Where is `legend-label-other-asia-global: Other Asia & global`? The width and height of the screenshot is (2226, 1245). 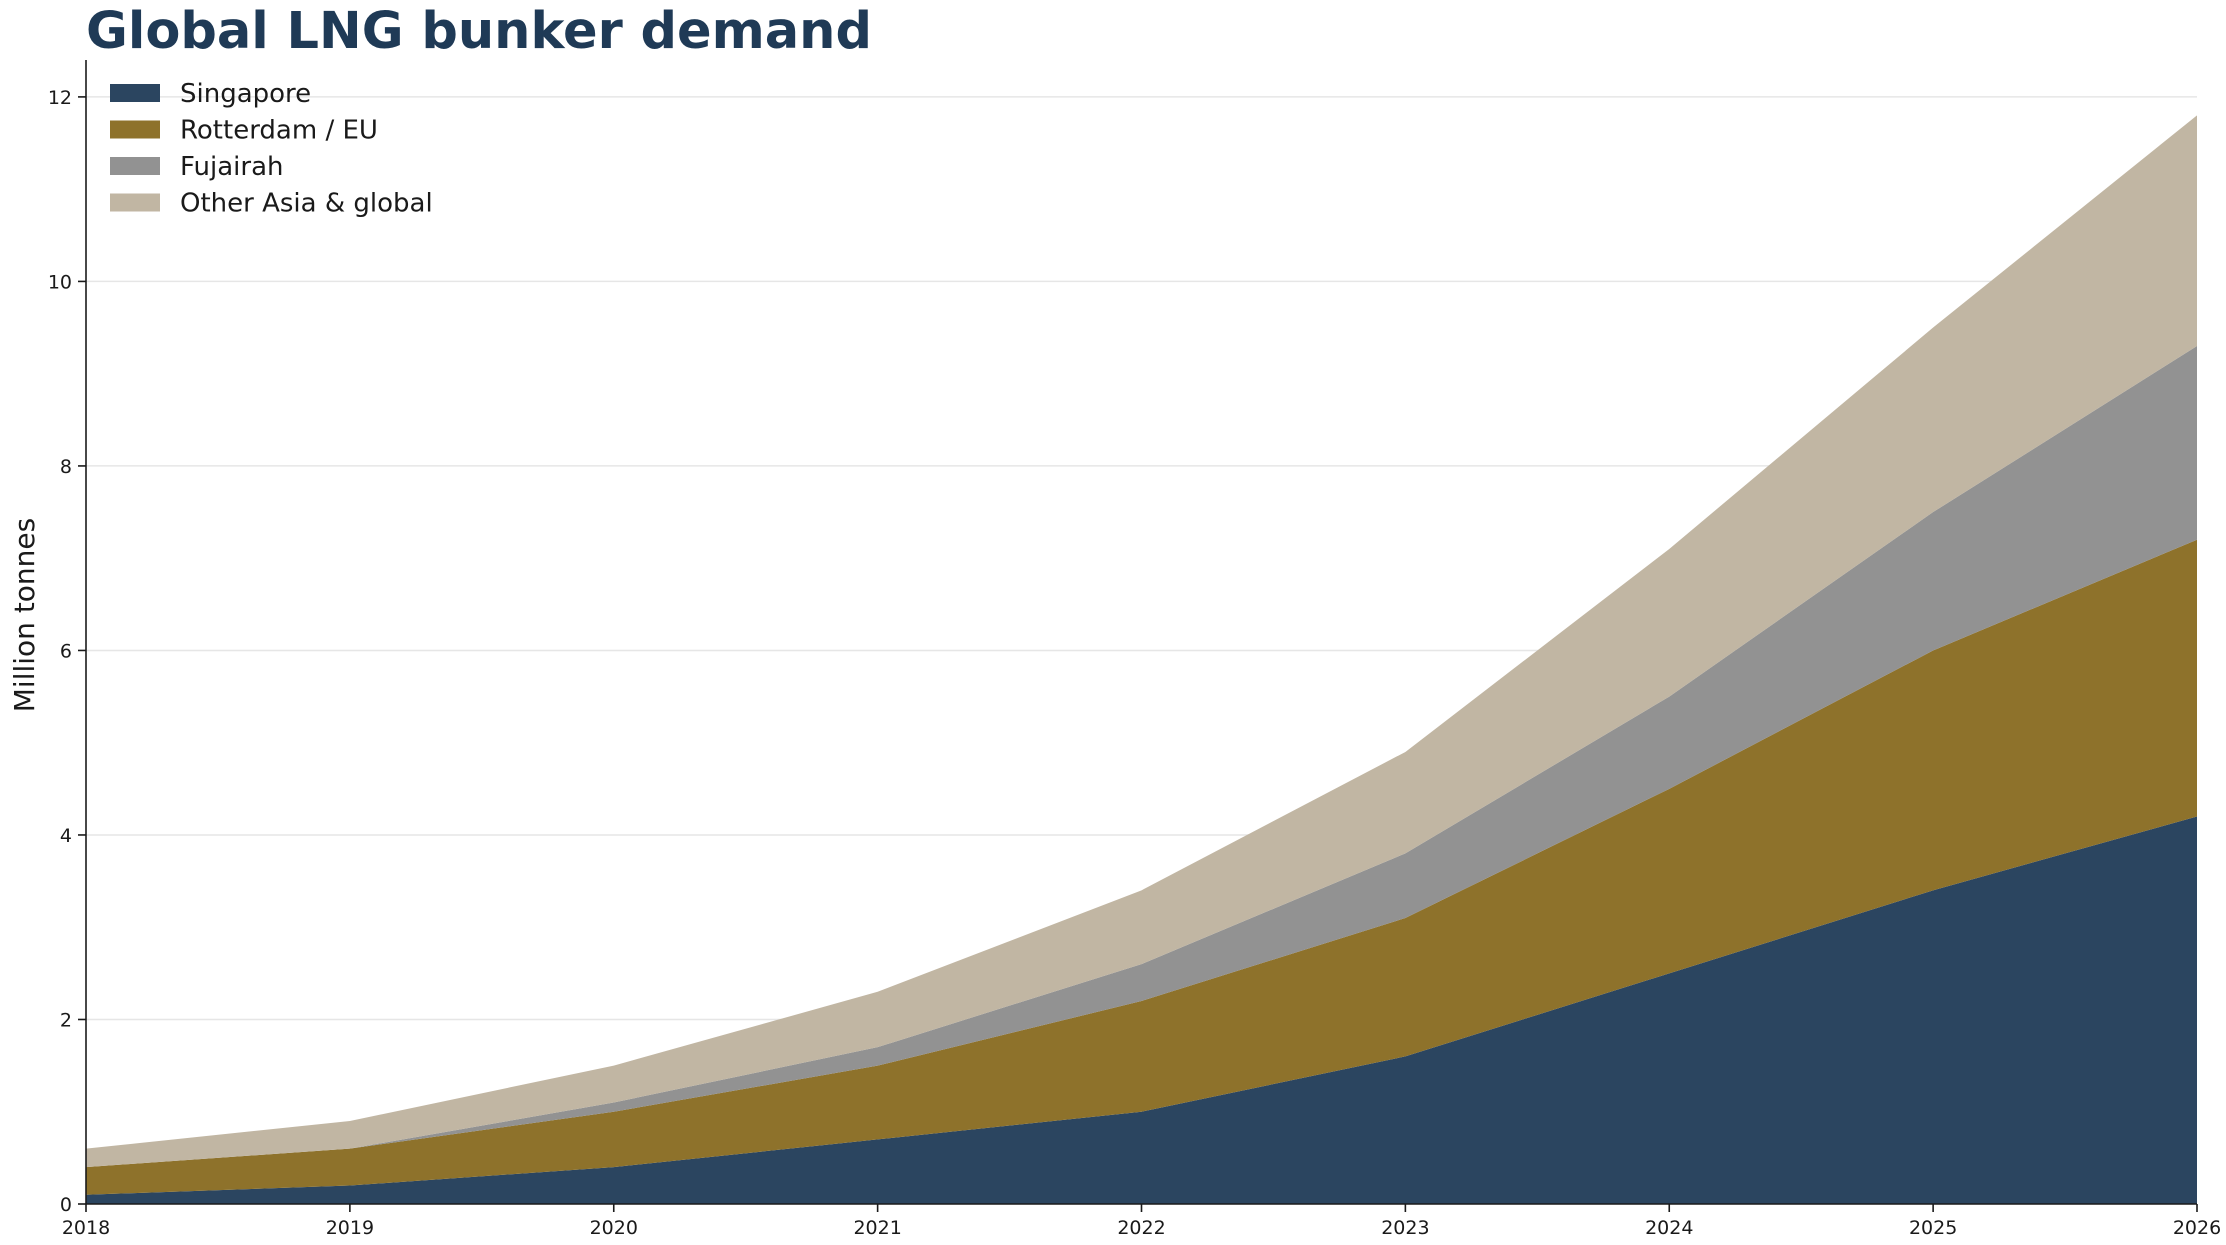 legend-label-other-asia-global: Other Asia & global is located at coordinates (306, 204).